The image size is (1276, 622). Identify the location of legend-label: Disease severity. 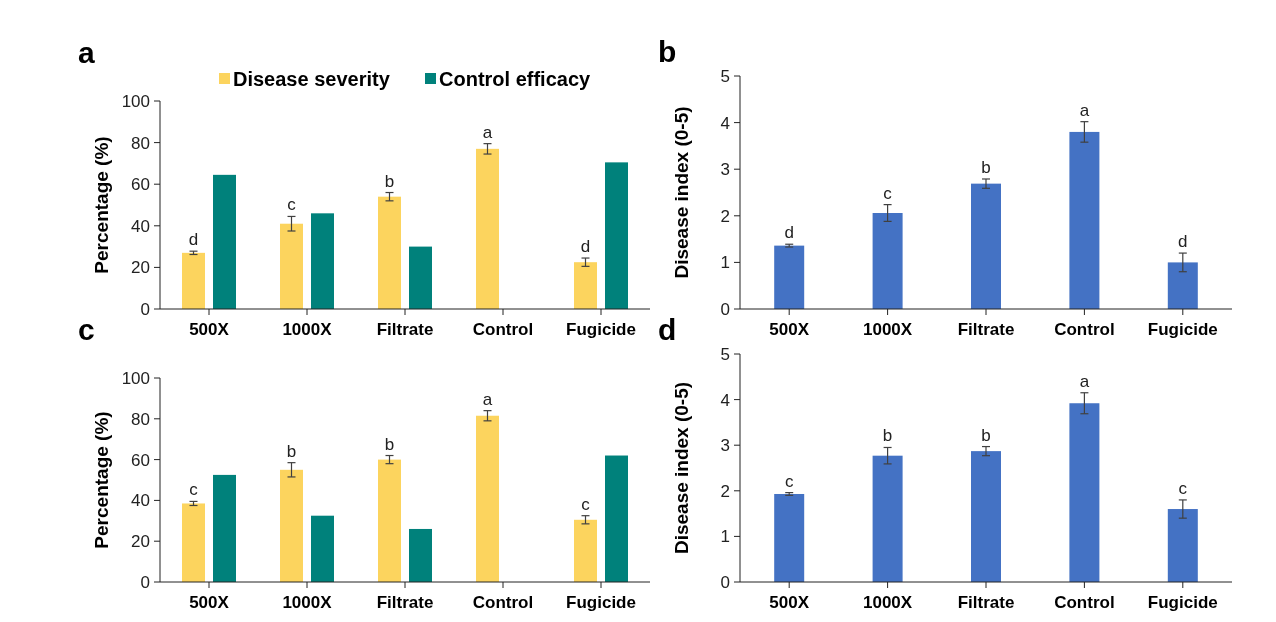
(312, 79).